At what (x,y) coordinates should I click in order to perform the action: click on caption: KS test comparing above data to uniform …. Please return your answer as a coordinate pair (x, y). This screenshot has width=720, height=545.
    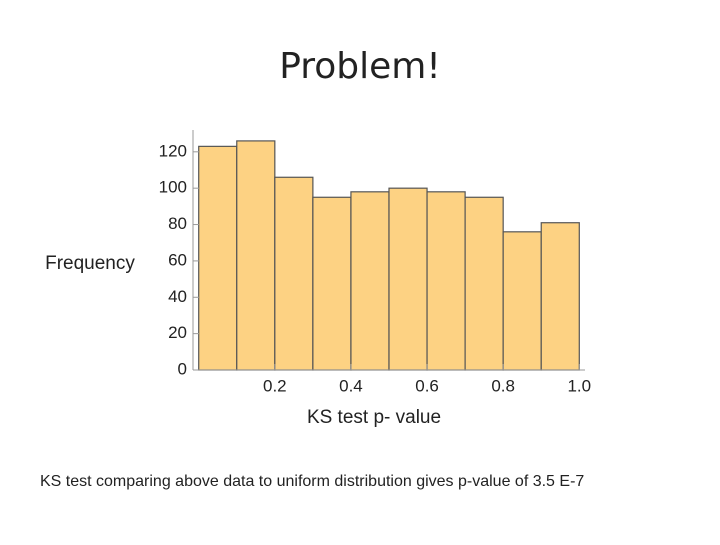
    Looking at the image, I should click on (312, 481).